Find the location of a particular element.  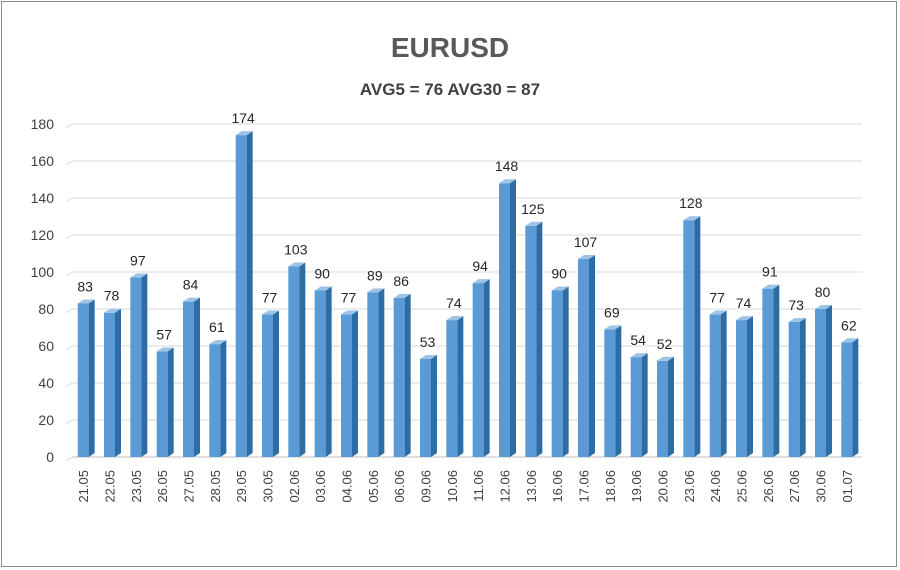

data-label: 61 is located at coordinates (217, 327).